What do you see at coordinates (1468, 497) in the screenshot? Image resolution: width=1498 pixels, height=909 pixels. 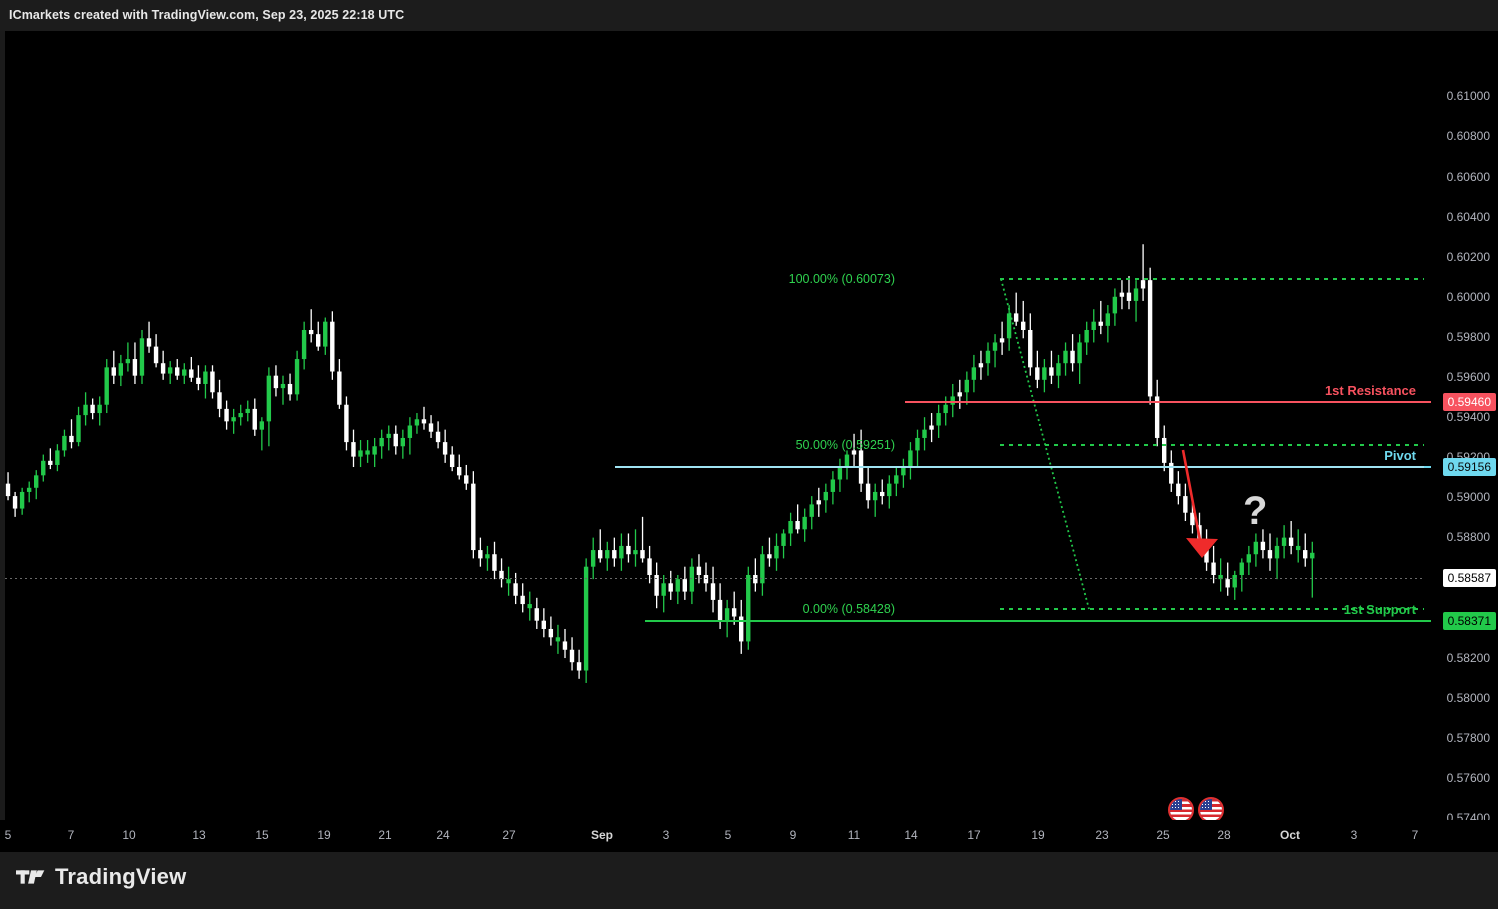 I see `price-axis-tick: 0.59000` at bounding box center [1468, 497].